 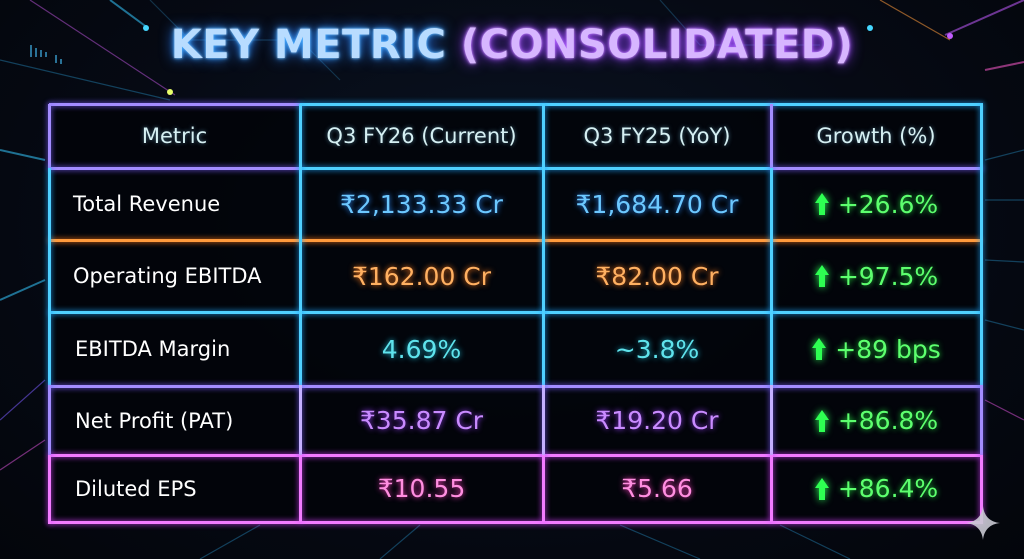 I want to click on growth-value: +86.8%, so click(x=876, y=420).